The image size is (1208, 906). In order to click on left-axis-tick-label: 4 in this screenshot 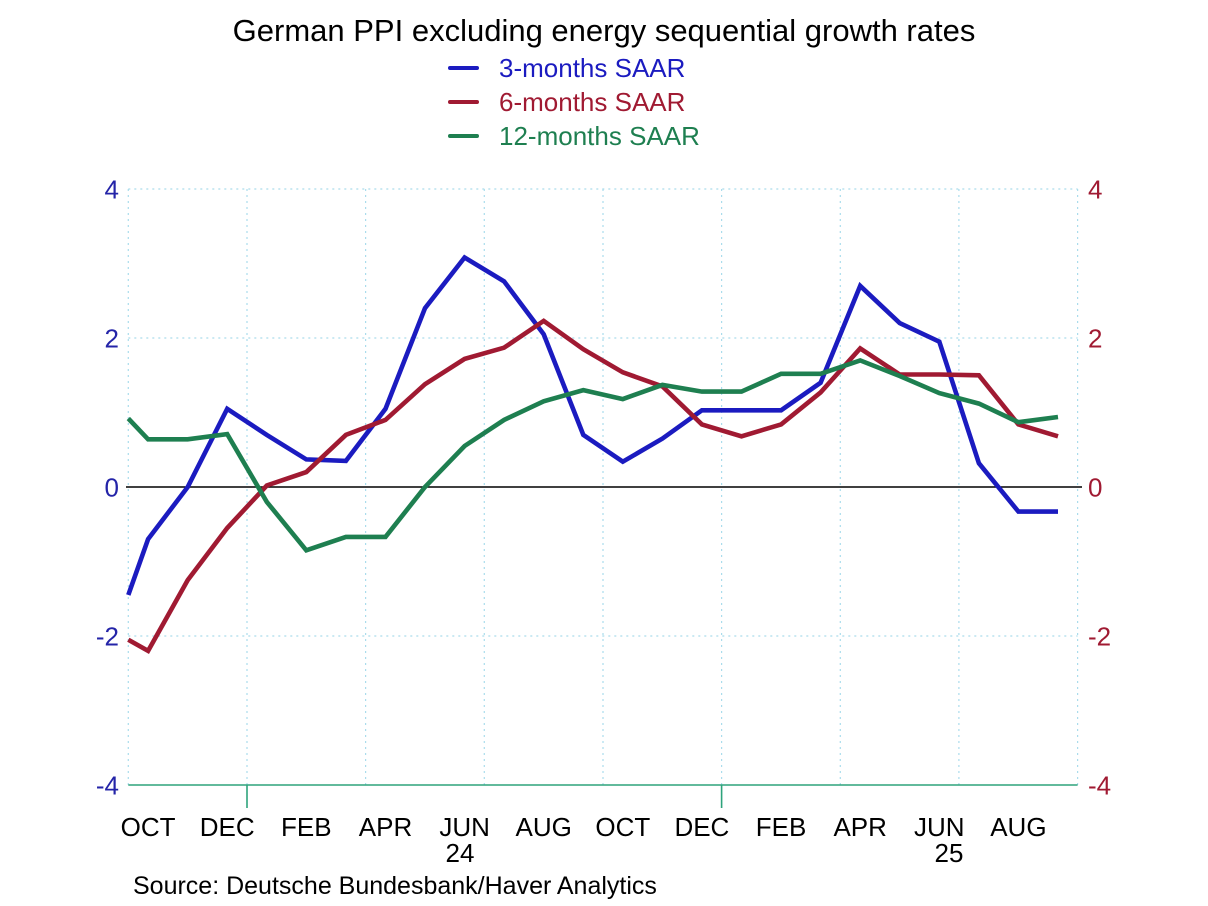, I will do `click(112, 190)`.